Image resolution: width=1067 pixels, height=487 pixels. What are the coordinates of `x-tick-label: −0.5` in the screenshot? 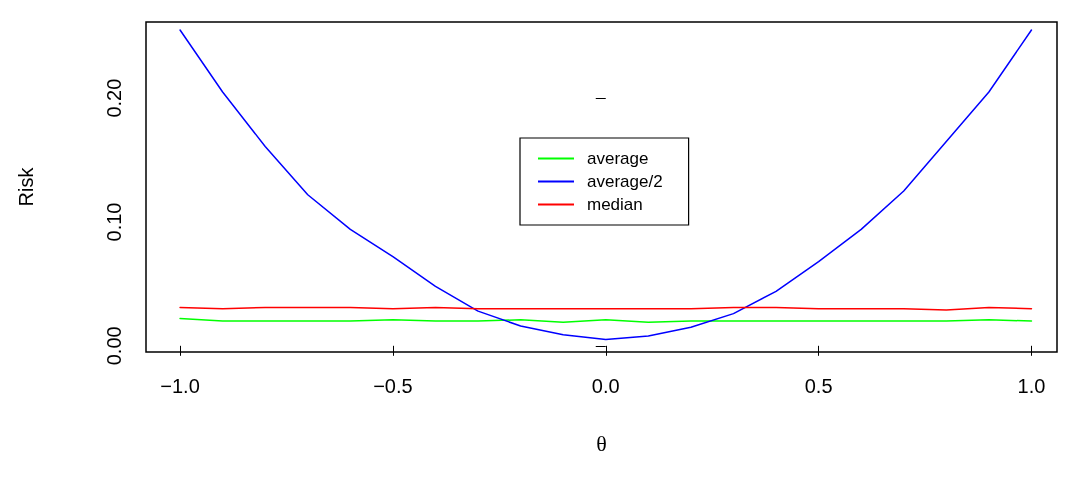 It's located at (393, 386).